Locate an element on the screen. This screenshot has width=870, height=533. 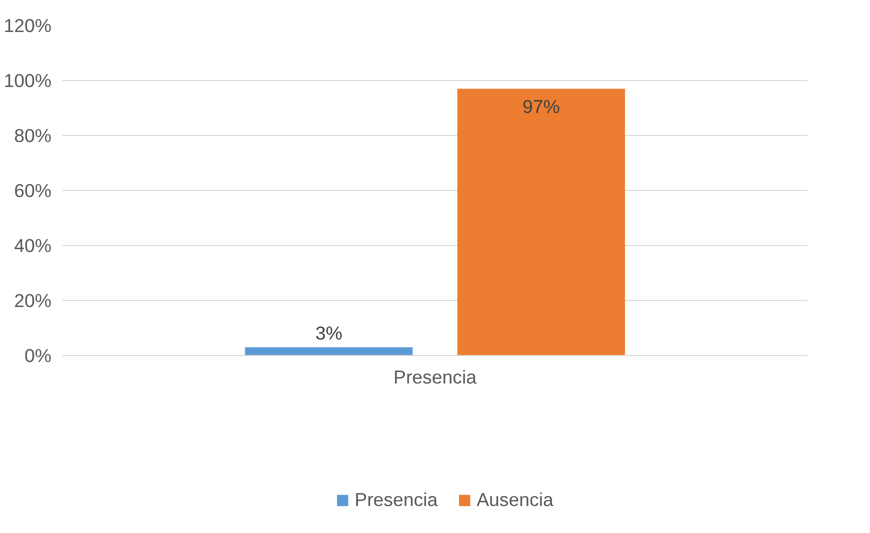
data-label: 3% is located at coordinates (328, 333).